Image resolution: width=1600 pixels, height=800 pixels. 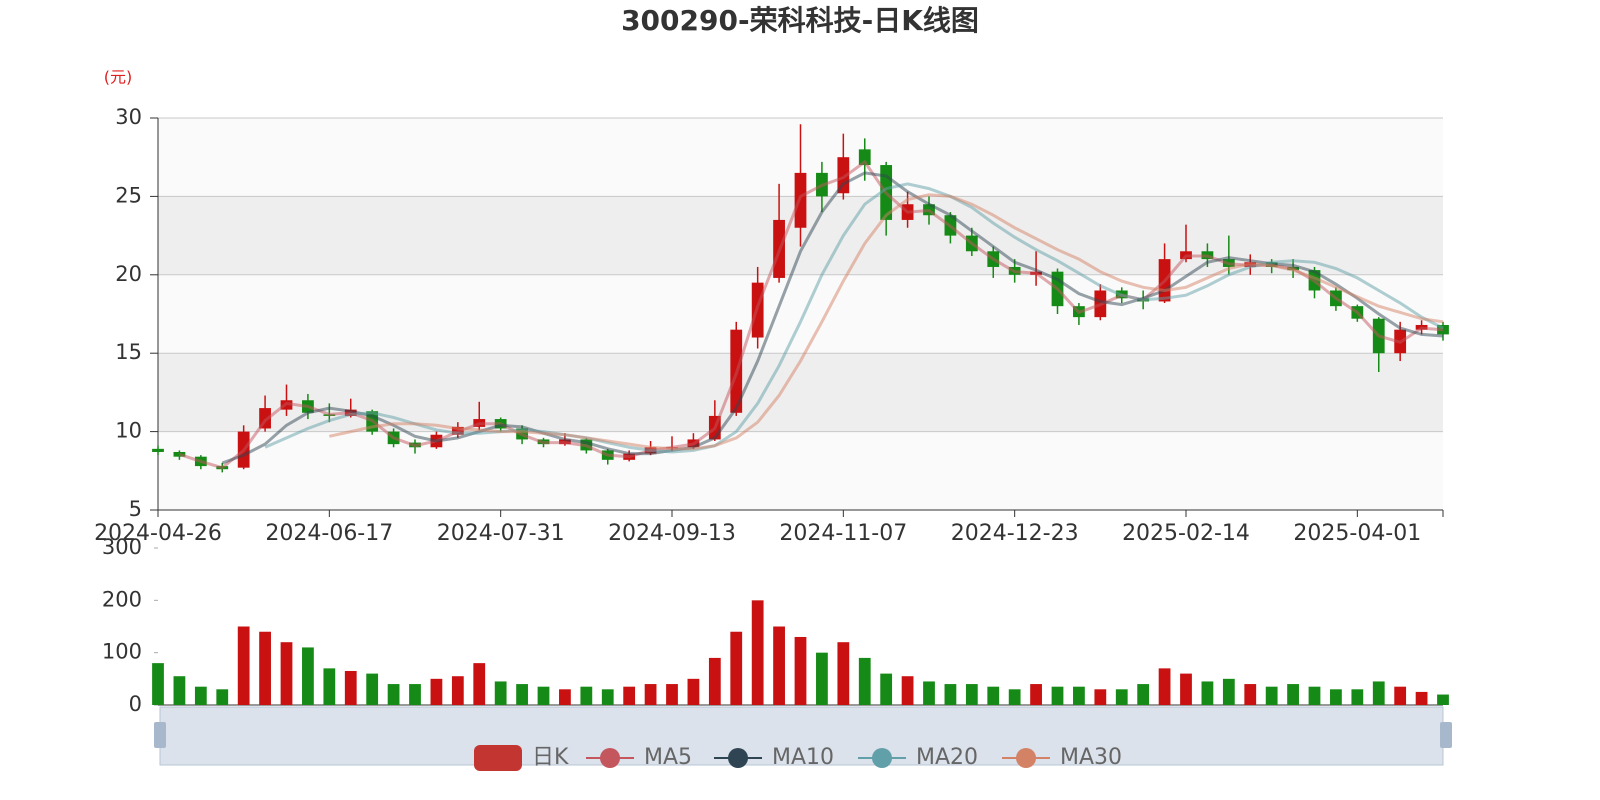 What do you see at coordinates (550, 757) in the screenshot?
I see `legend-label: 日K` at bounding box center [550, 757].